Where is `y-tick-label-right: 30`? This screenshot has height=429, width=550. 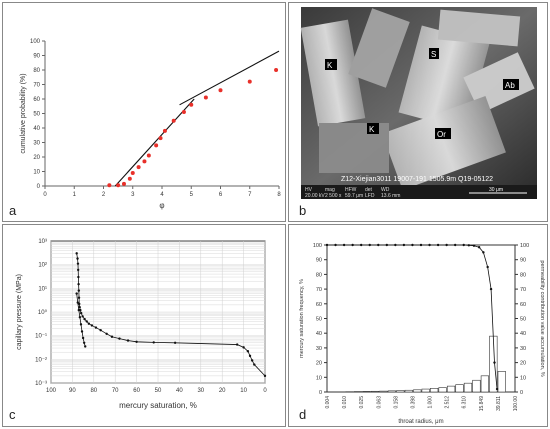 y-tick-label-right: 30 is located at coordinates (523, 349).